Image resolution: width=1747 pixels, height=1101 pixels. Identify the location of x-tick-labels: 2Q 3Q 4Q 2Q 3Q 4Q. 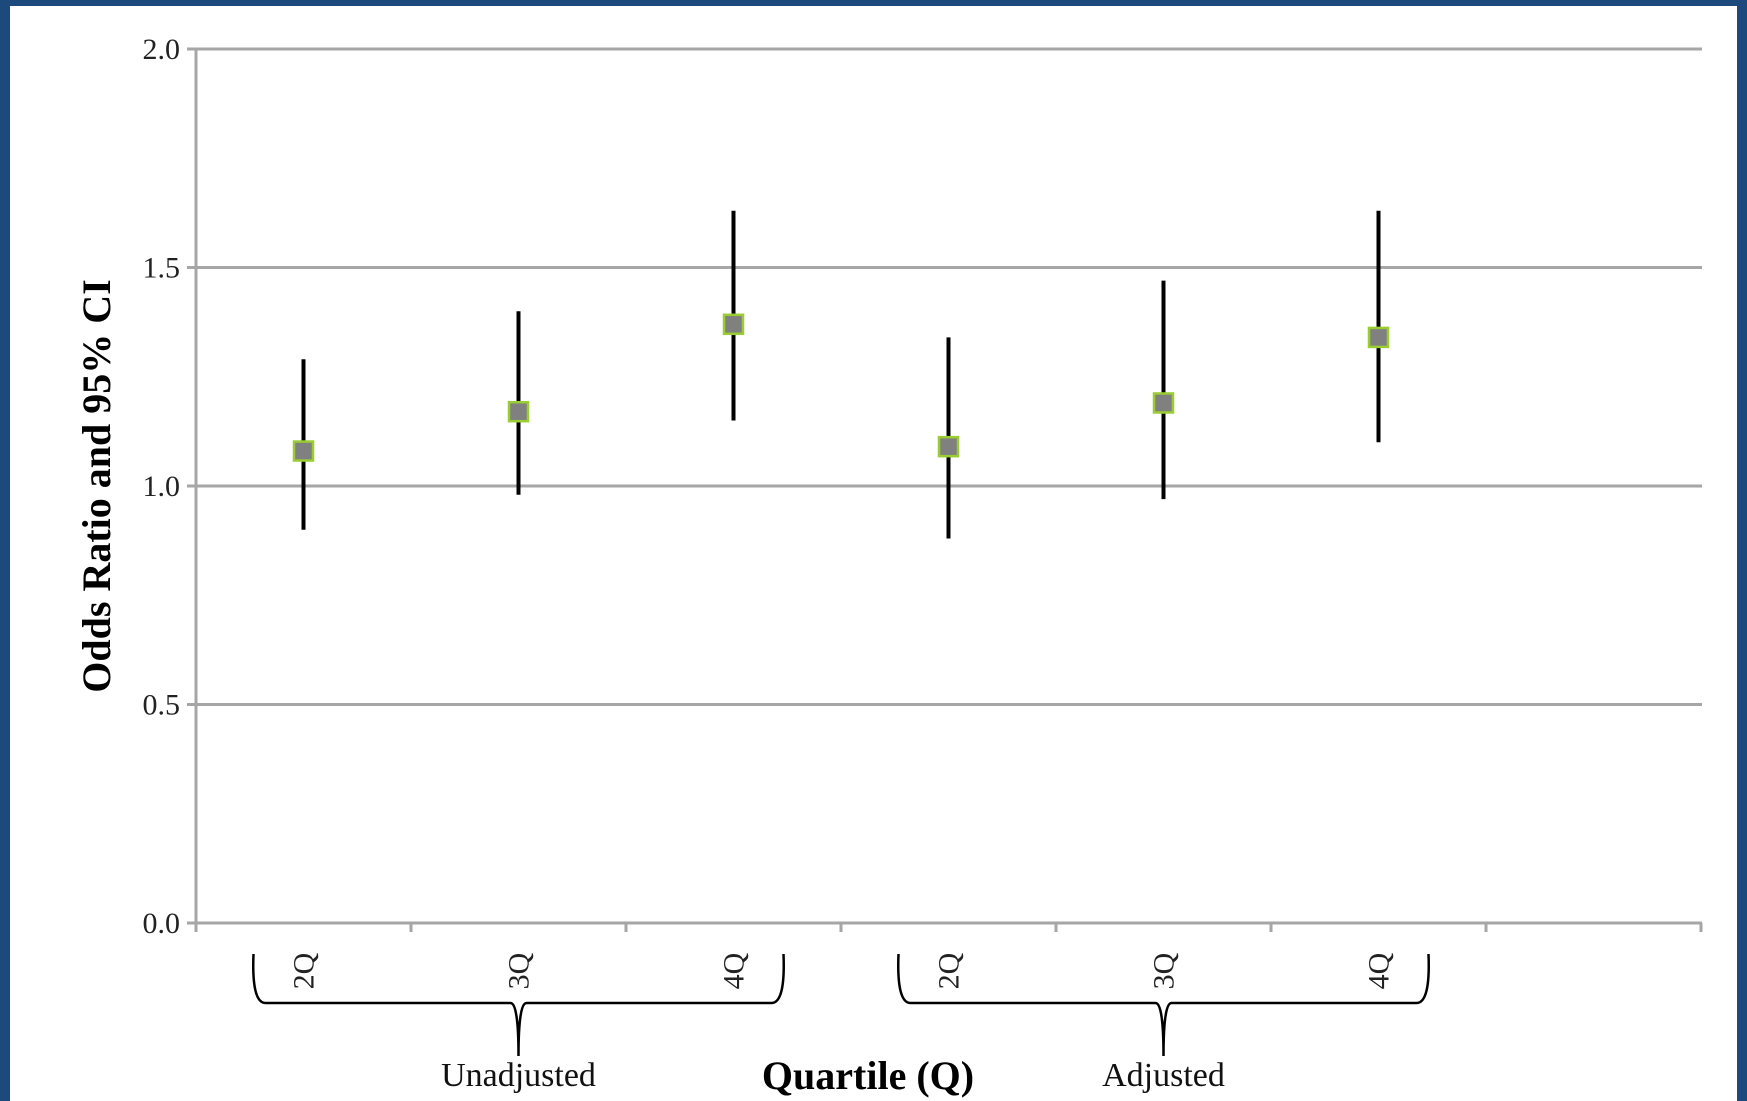
(842, 970).